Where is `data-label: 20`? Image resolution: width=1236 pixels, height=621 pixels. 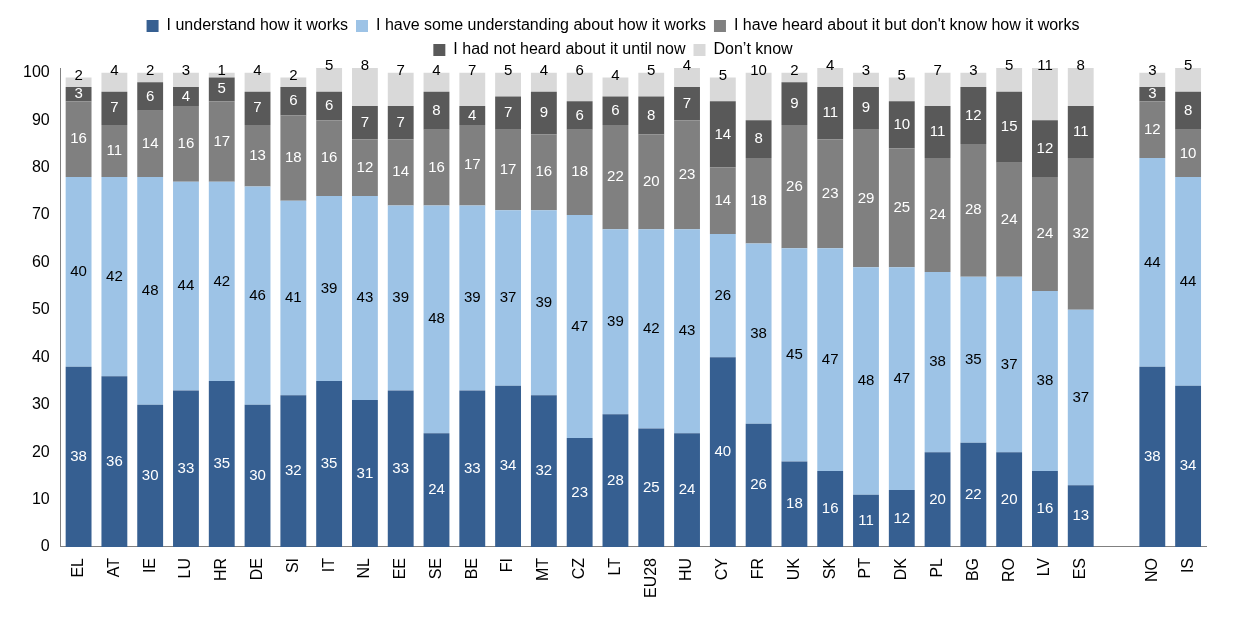 data-label: 20 is located at coordinates (651, 180).